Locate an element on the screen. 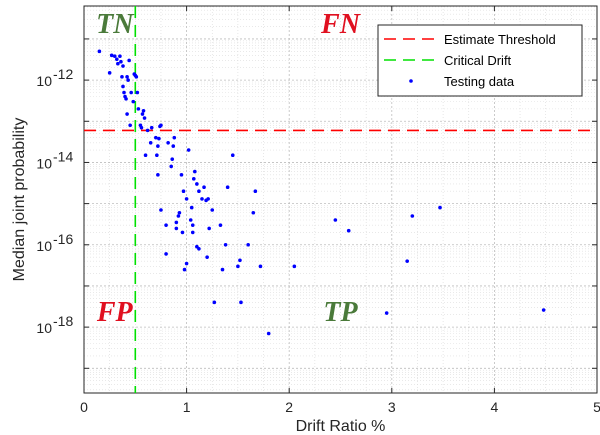 Image resolution: width=600 pixels, height=435 pixels. x-tick-label: 2 is located at coordinates (289, 407).